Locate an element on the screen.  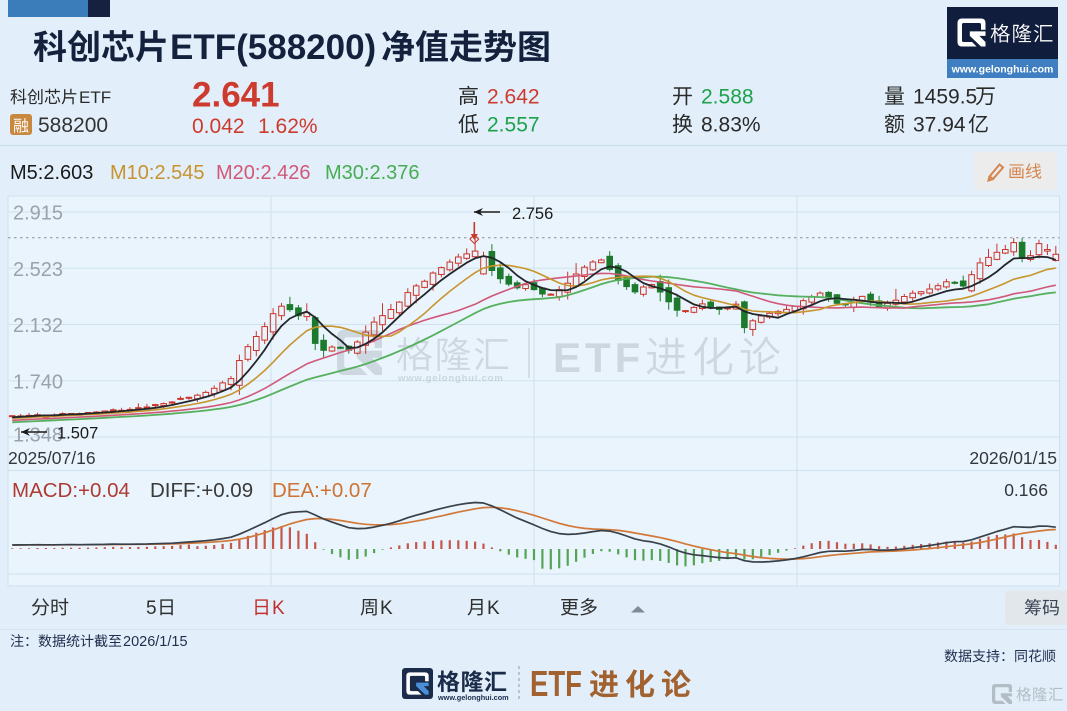
svg-text: 1.507 is located at coordinates (77, 434).